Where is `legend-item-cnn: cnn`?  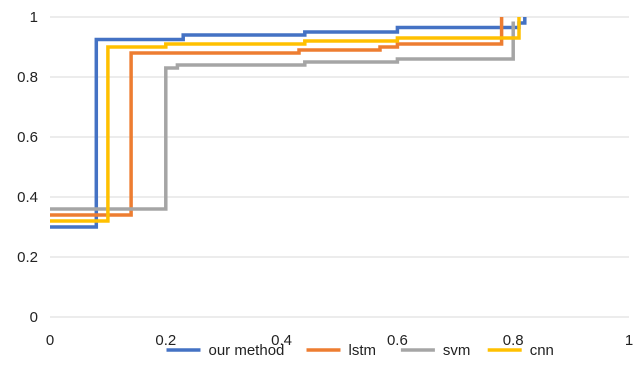
legend-item-cnn: cnn is located at coordinates (520, 350).